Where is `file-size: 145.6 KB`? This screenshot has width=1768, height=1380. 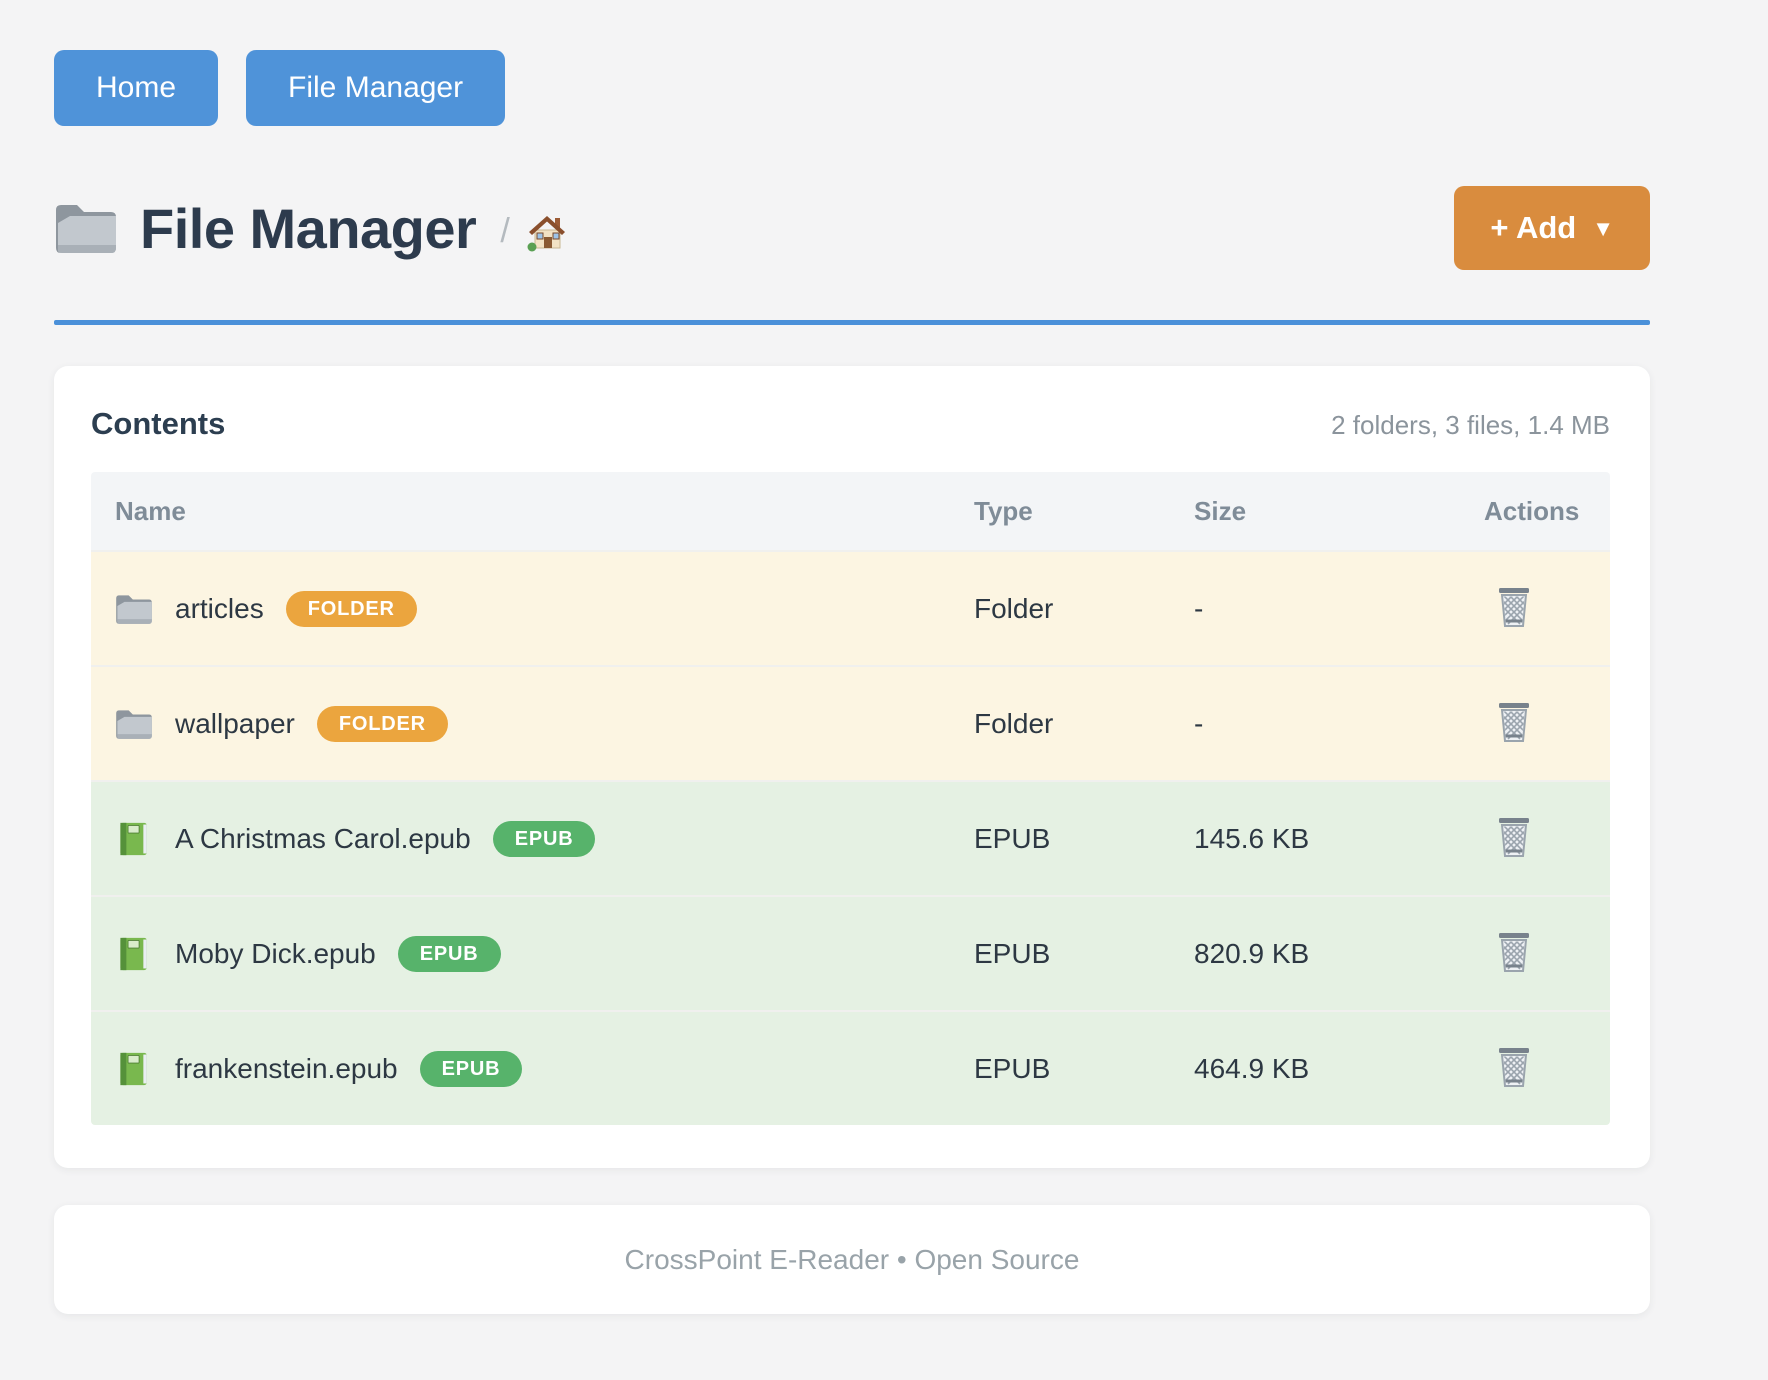
file-size: 145.6 KB is located at coordinates (1252, 838).